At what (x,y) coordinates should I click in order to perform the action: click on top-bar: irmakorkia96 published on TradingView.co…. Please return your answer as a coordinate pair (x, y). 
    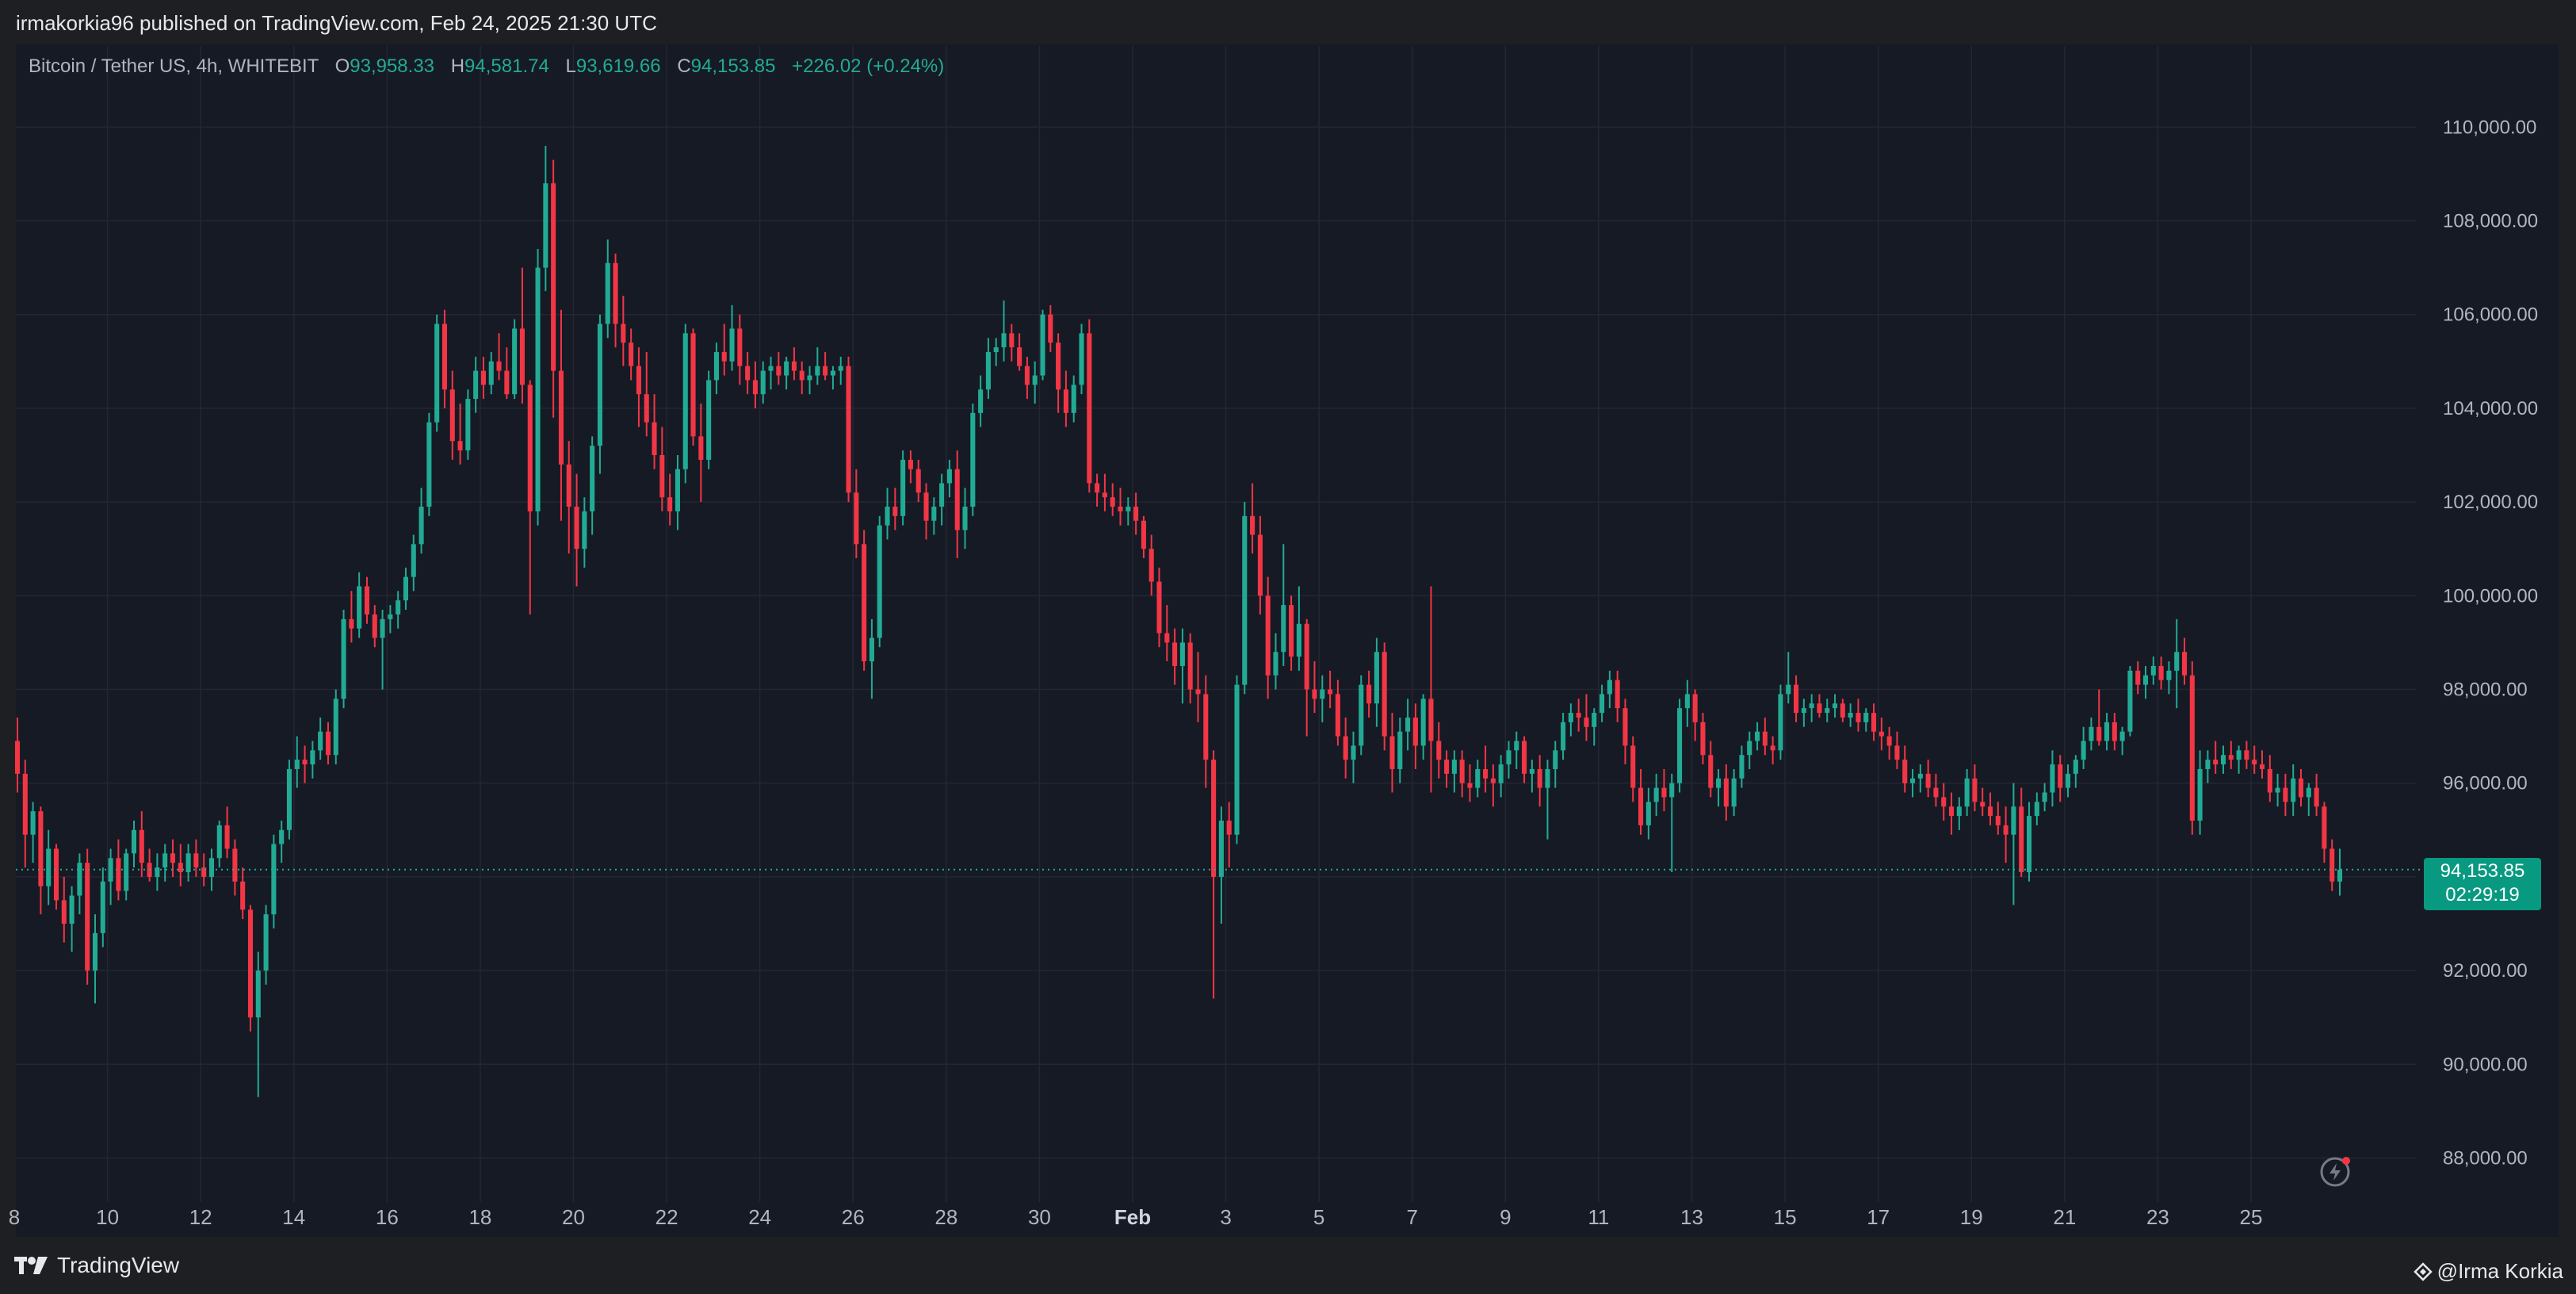
    Looking at the image, I should click on (1288, 23).